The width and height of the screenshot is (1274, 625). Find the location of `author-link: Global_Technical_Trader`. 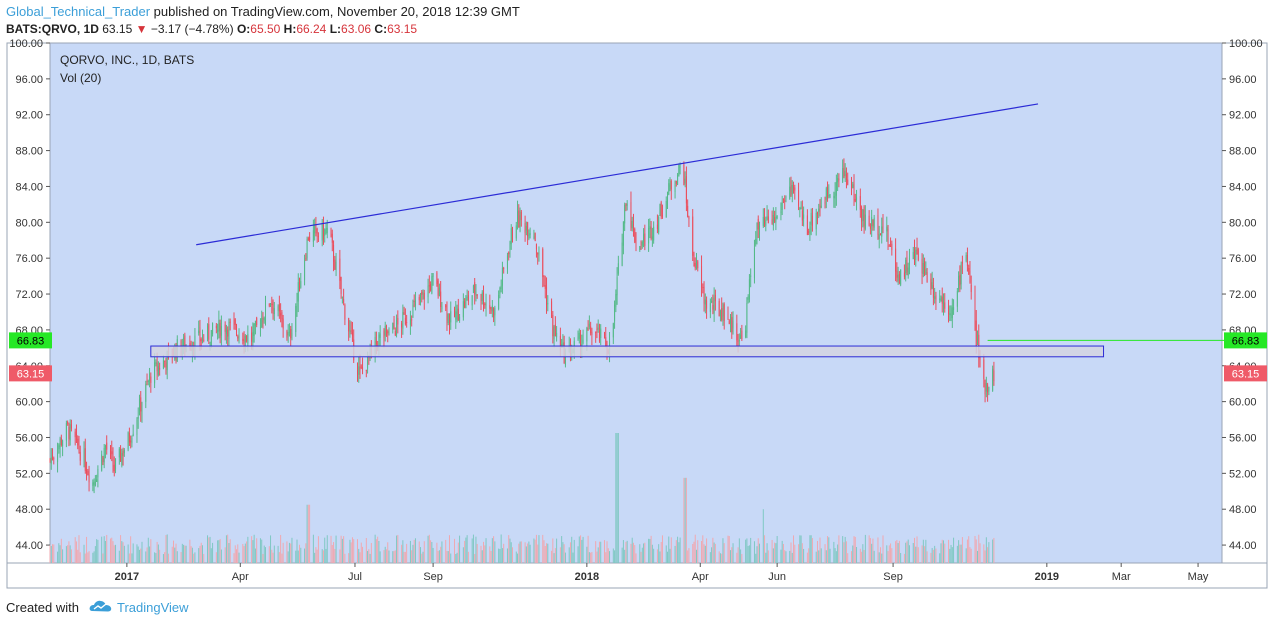

author-link: Global_Technical_Trader is located at coordinates (78, 11).